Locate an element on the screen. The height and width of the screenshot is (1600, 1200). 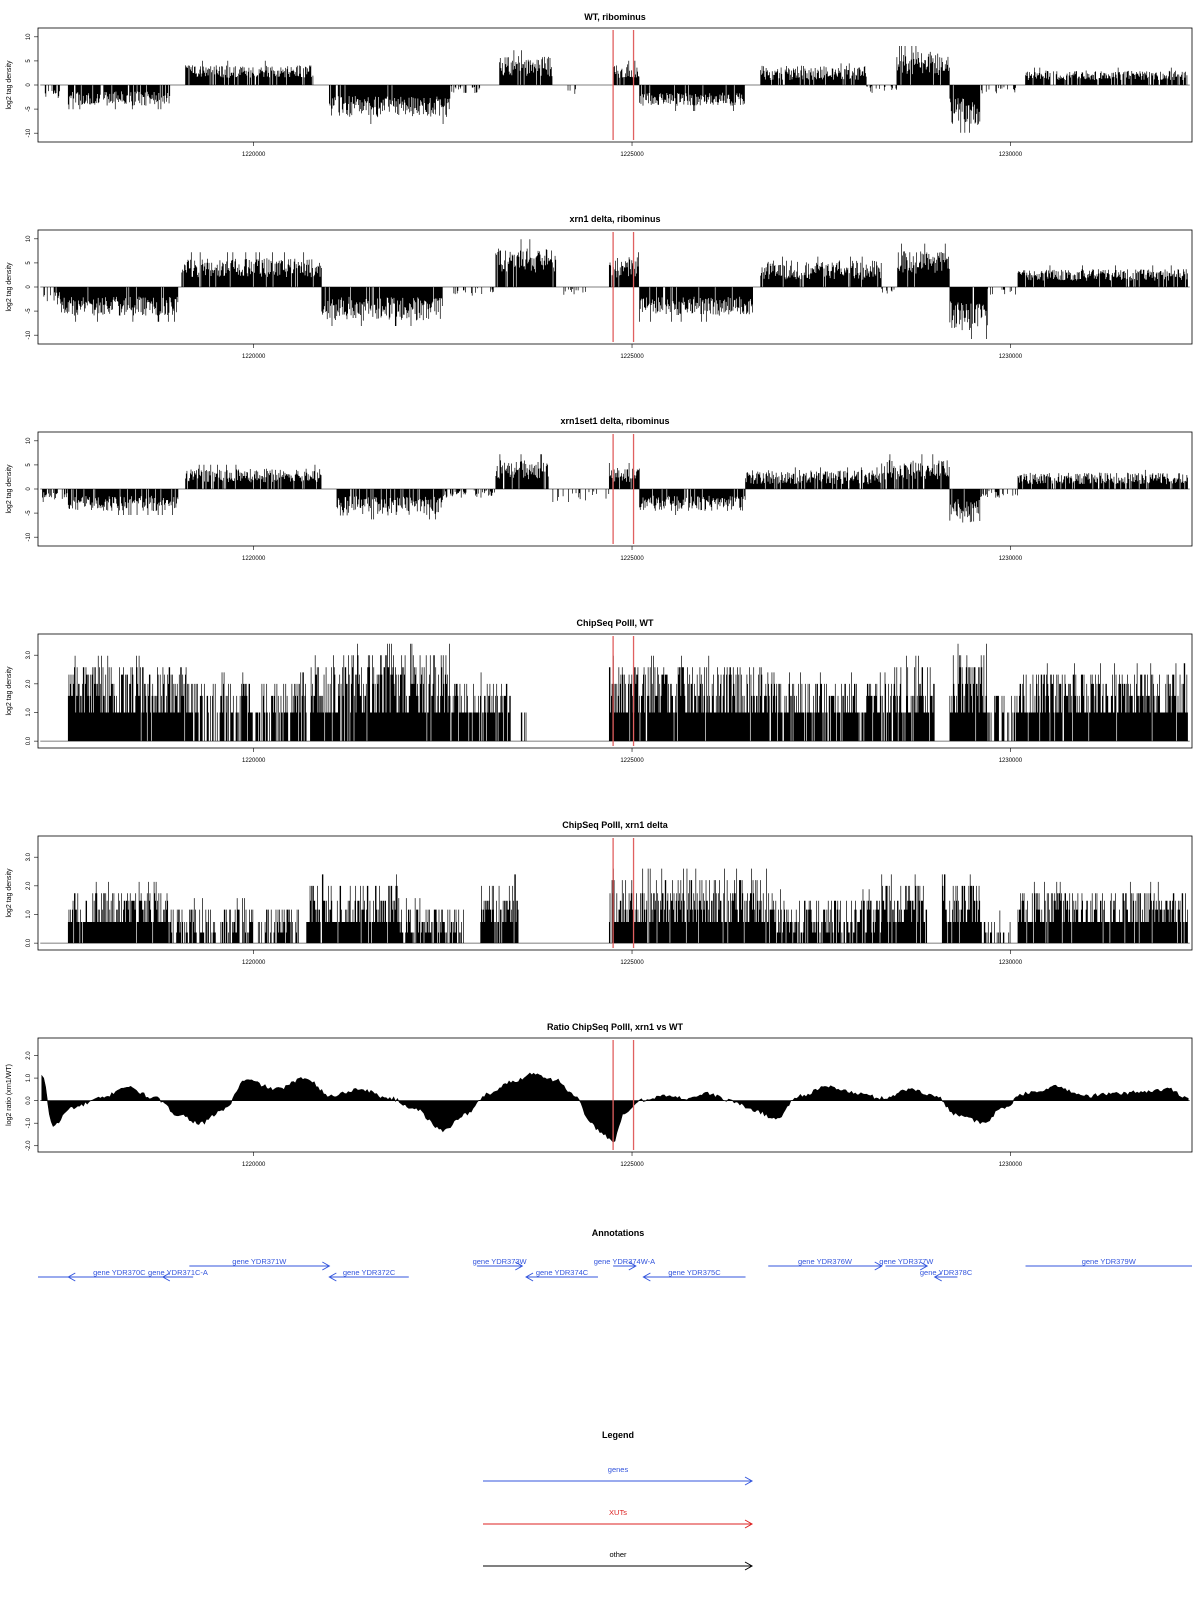
y-tick-label: -2.0 is located at coordinates (29, 1145).